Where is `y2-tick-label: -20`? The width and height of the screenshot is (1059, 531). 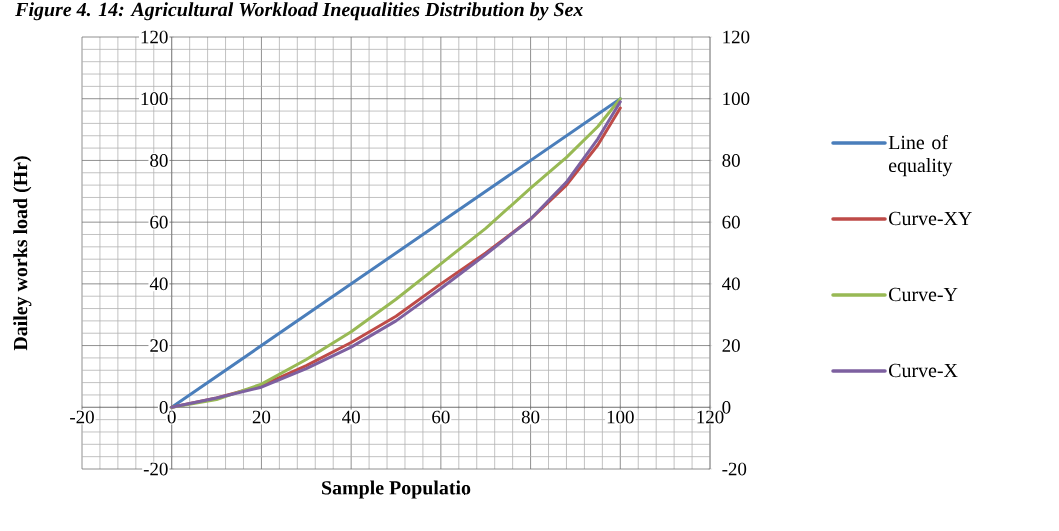
y2-tick-label: -20 is located at coordinates (734, 469).